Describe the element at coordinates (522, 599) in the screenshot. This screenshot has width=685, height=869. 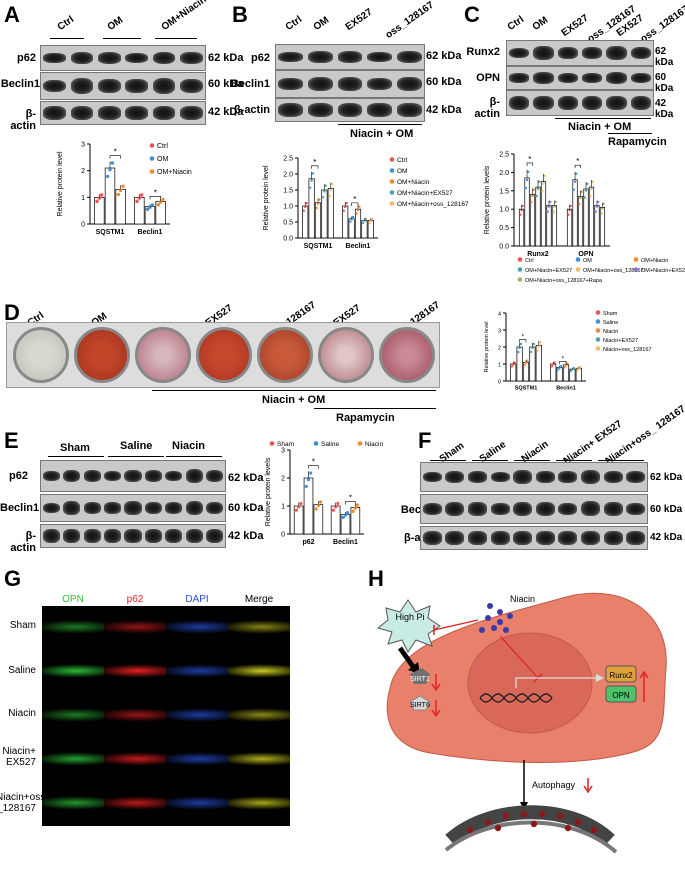
I see `niacin-label: Niacin` at that location.